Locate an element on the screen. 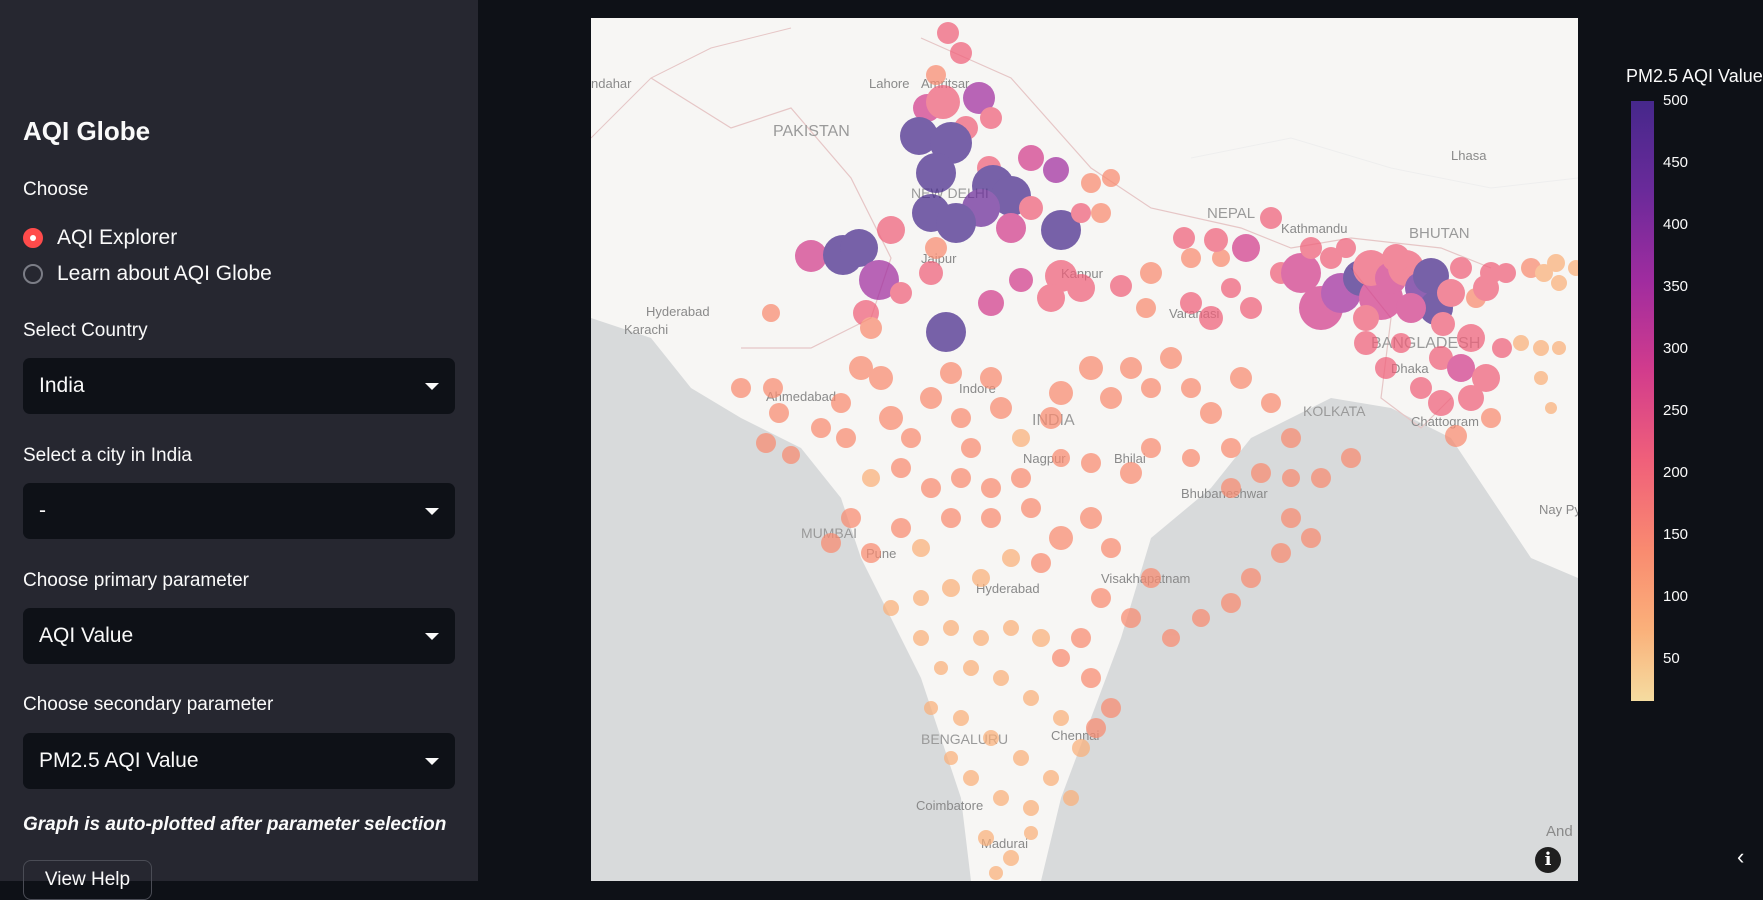  secondary-parameter-value: PM2.5 AQI Value is located at coordinates (119, 760).